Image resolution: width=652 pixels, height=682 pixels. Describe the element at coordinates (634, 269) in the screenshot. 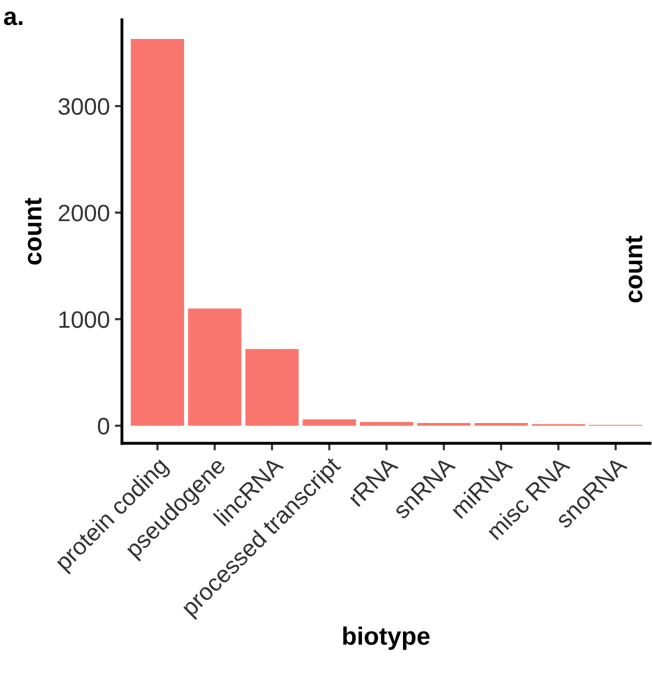

I see `legend-title: count` at that location.